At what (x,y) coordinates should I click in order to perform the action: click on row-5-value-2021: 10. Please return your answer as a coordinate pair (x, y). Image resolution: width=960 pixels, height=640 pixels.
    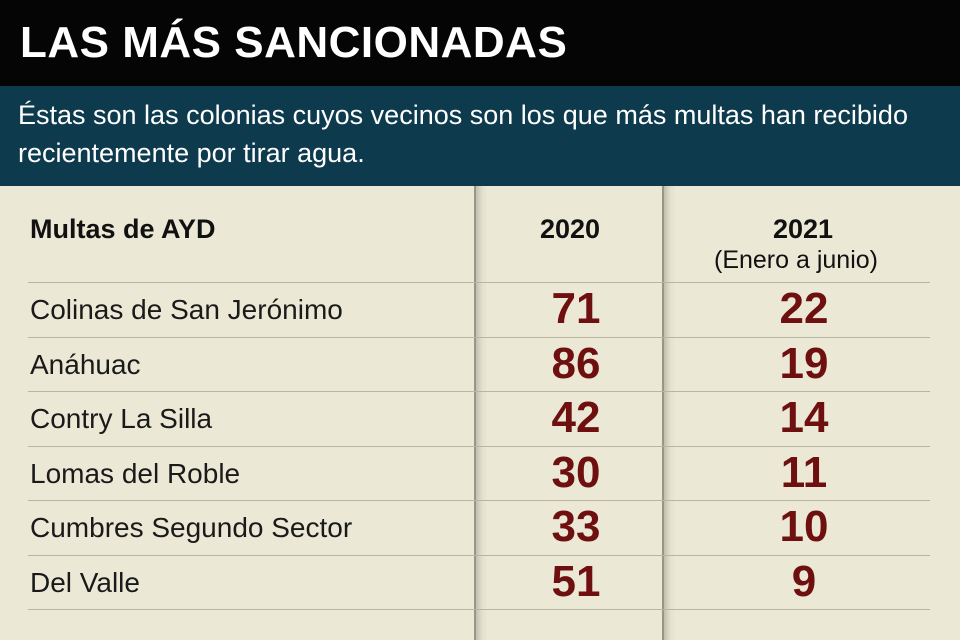
    Looking at the image, I should click on (804, 526).